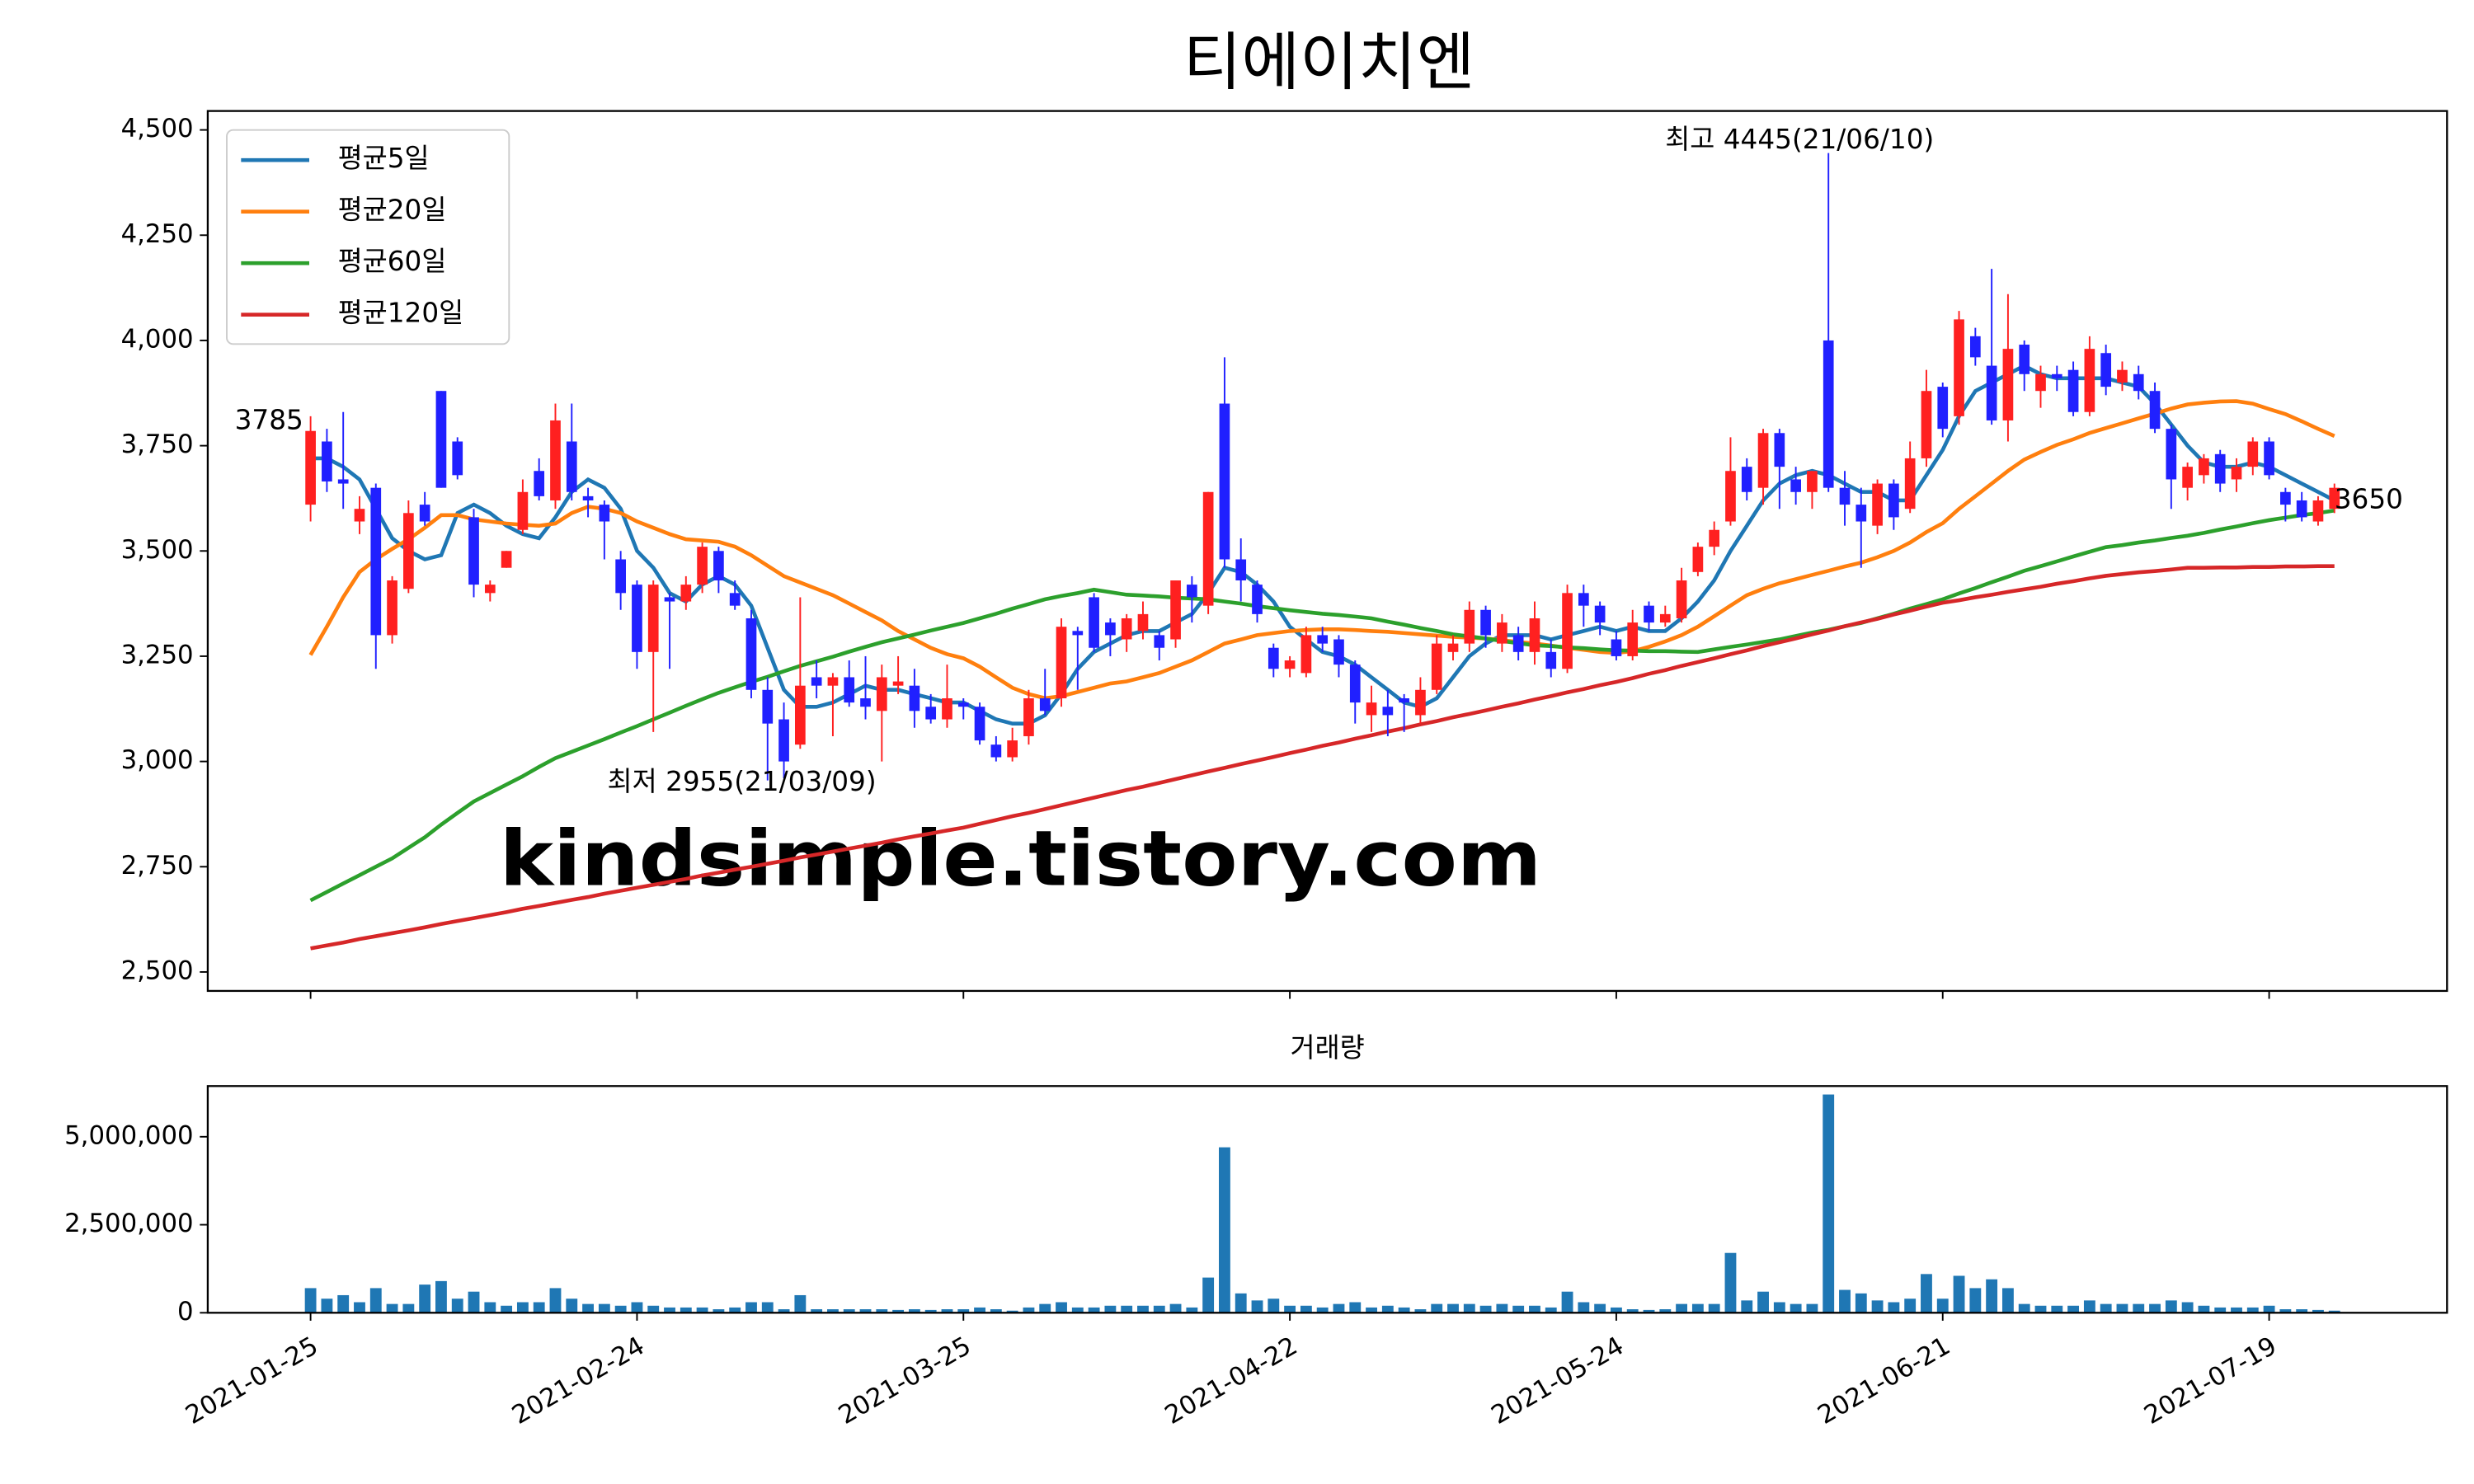  What do you see at coordinates (269, 420) in the screenshot?
I see `annotation: 3785` at bounding box center [269, 420].